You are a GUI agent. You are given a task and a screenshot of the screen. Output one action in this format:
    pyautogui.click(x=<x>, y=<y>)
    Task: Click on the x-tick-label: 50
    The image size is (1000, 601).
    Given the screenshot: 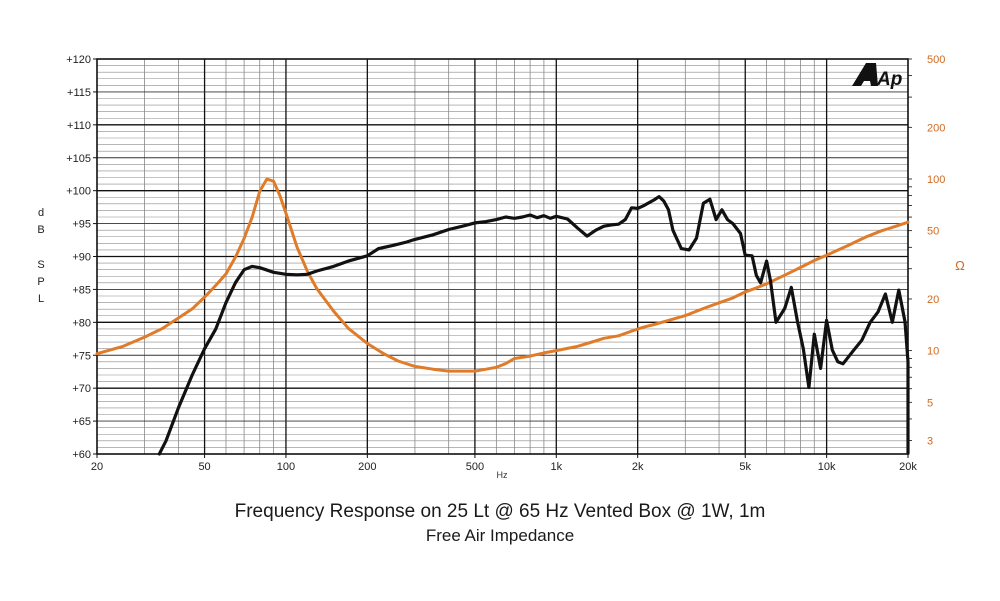 What is the action you would take?
    pyautogui.click(x=204, y=467)
    